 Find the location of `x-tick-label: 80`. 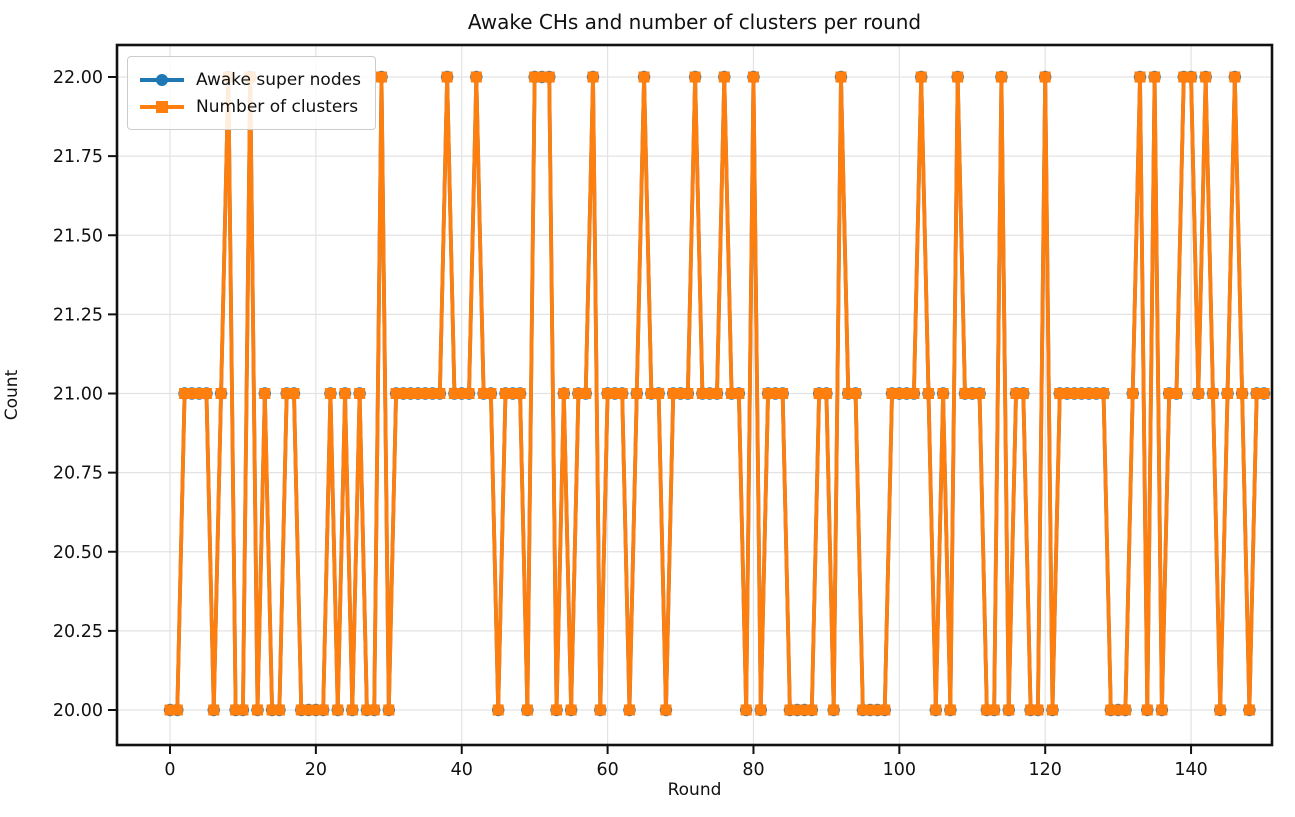

x-tick-label: 80 is located at coordinates (753, 770).